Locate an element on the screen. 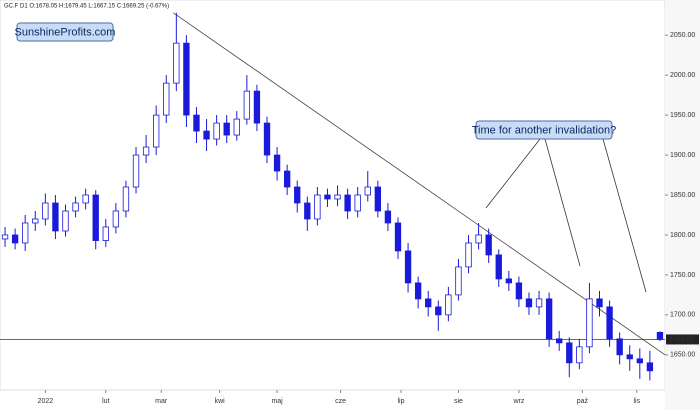 Image resolution: width=700 pixels, height=410 pixels. y-tick-label: 2000.00 is located at coordinates (682, 75).